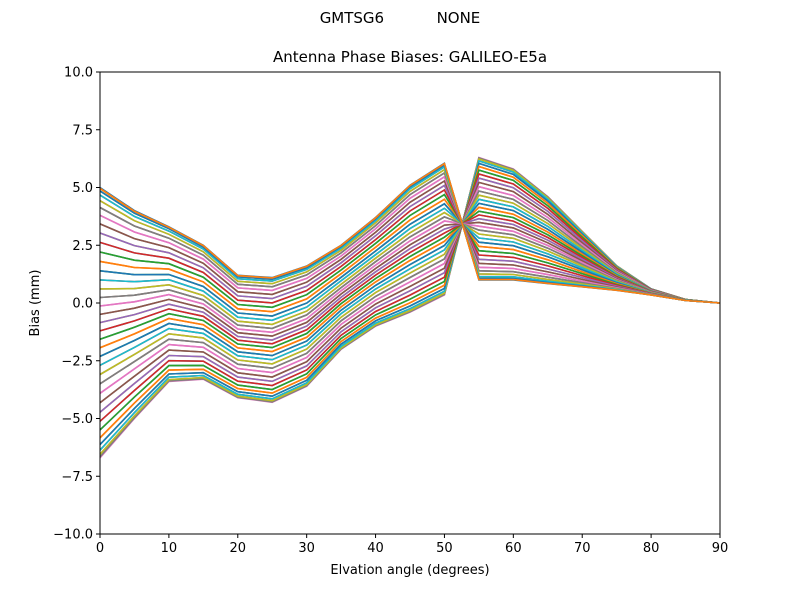 Image resolution: width=800 pixels, height=600 pixels. Describe the element at coordinates (169, 548) in the screenshot. I see `x-tick-label: 10` at that location.